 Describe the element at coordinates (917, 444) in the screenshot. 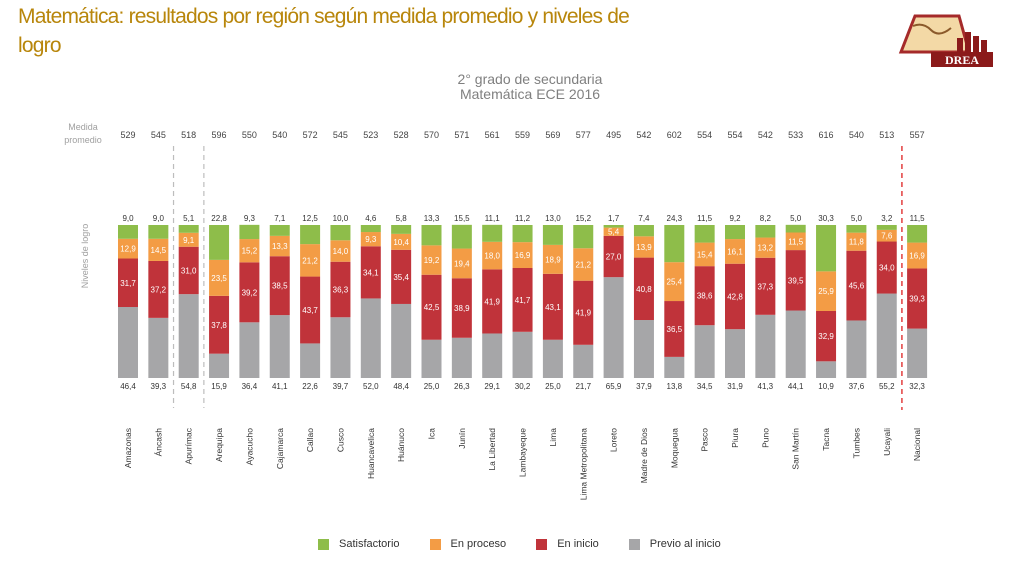

I see `category-label: Nacional` at that location.